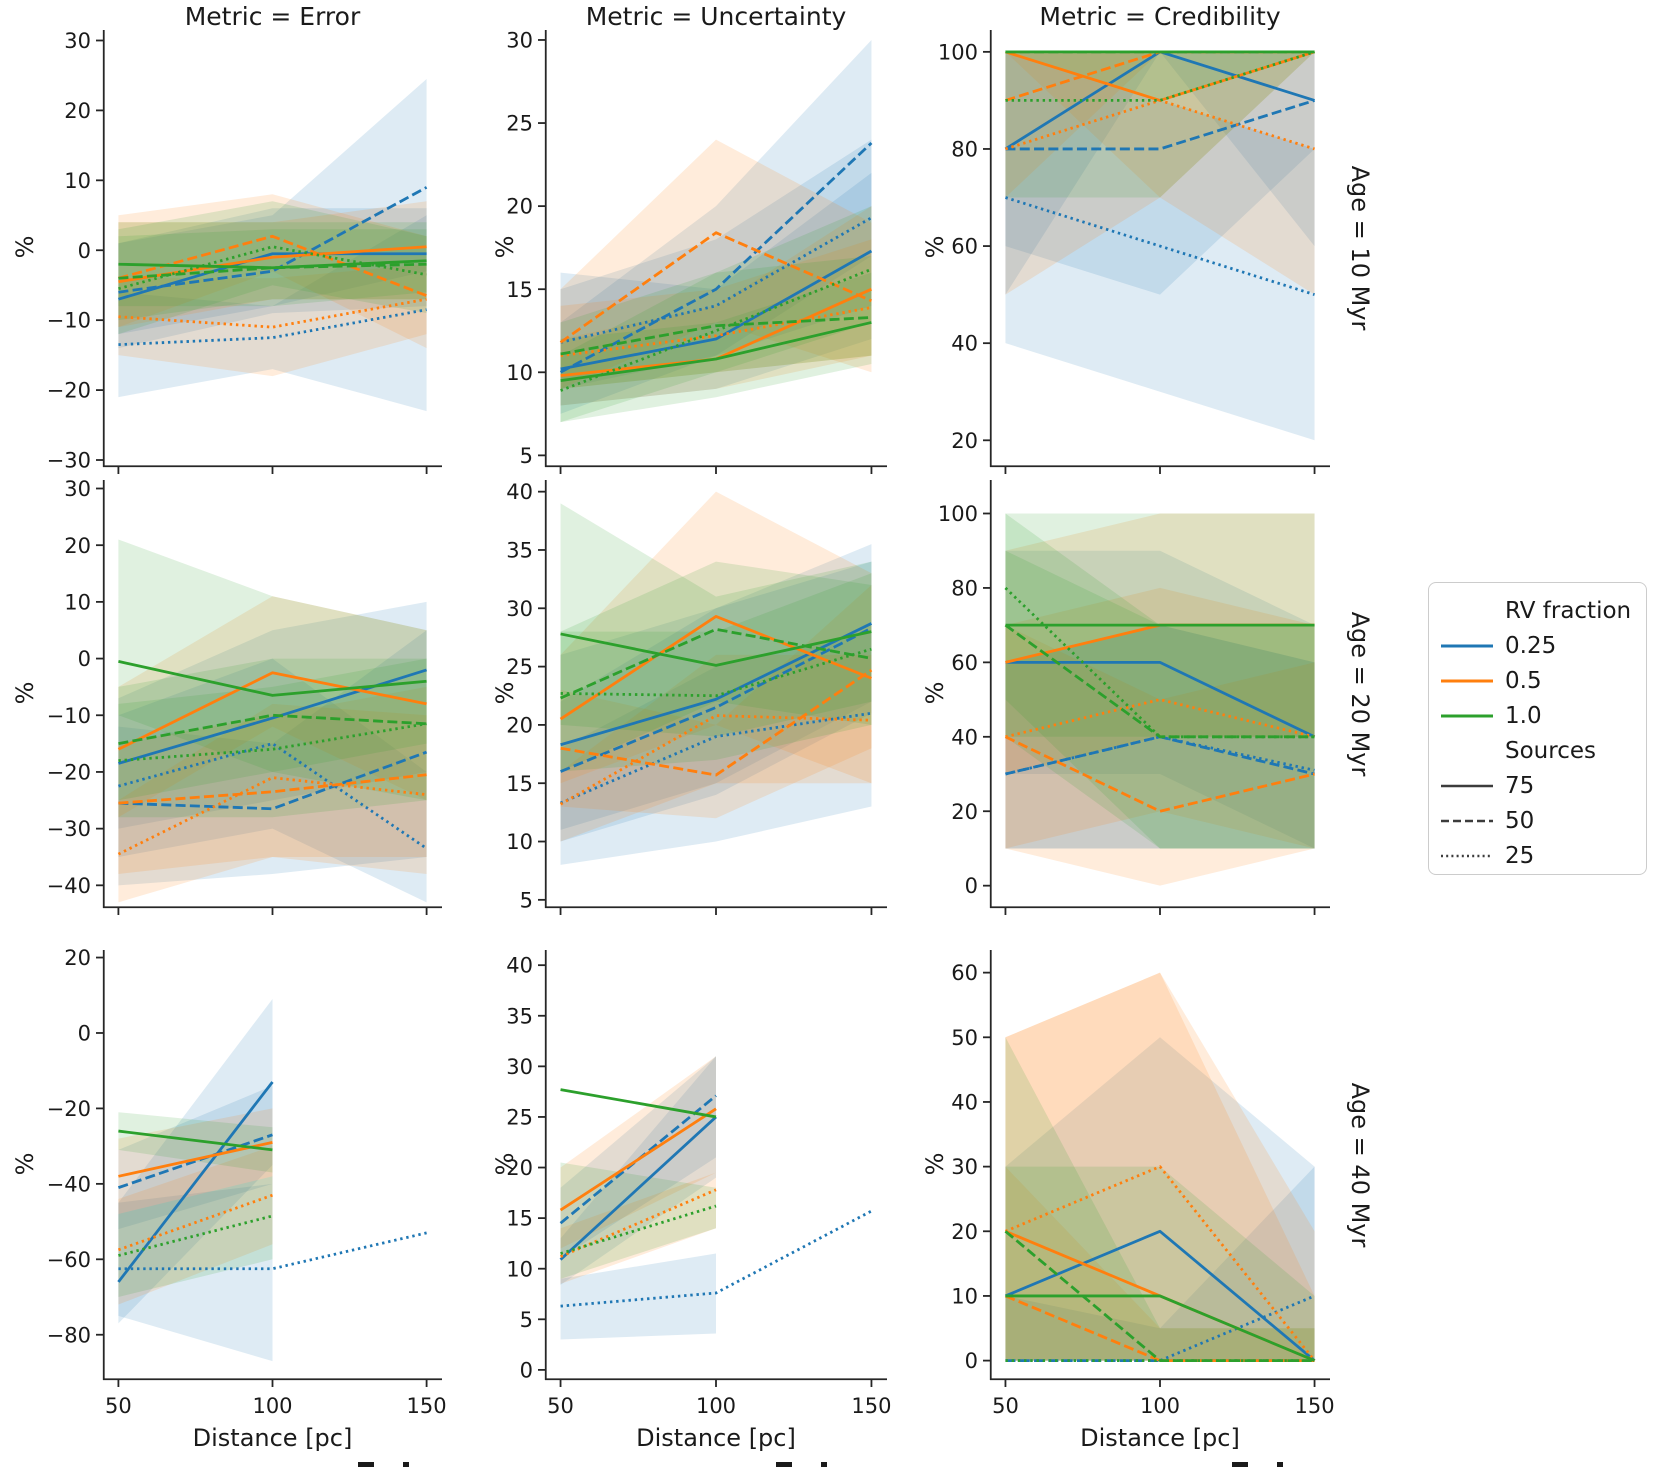 The image size is (1660, 1471). Describe the element at coordinates (1543, 785) in the screenshot. I see `legend-item-sources-75: 75` at that location.